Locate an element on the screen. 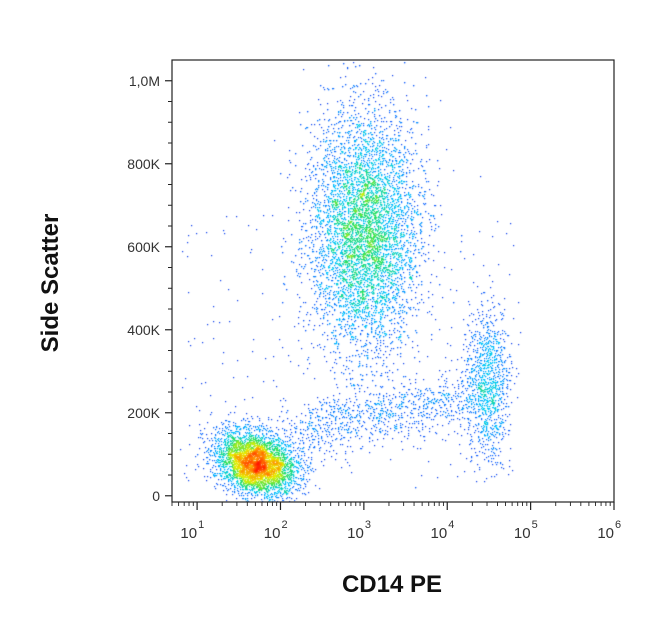 This screenshot has height=631, width=650. x-tick-exponent: 4 is located at coordinates (451, 525).